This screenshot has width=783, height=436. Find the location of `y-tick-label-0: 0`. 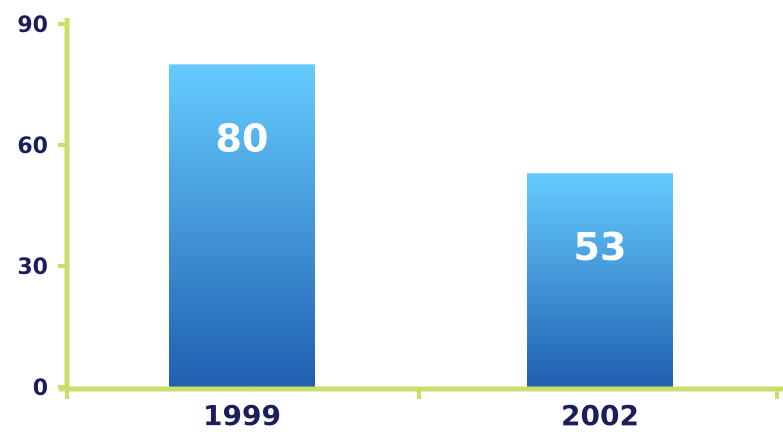

y-tick-label-0: 0 is located at coordinates (40, 388).